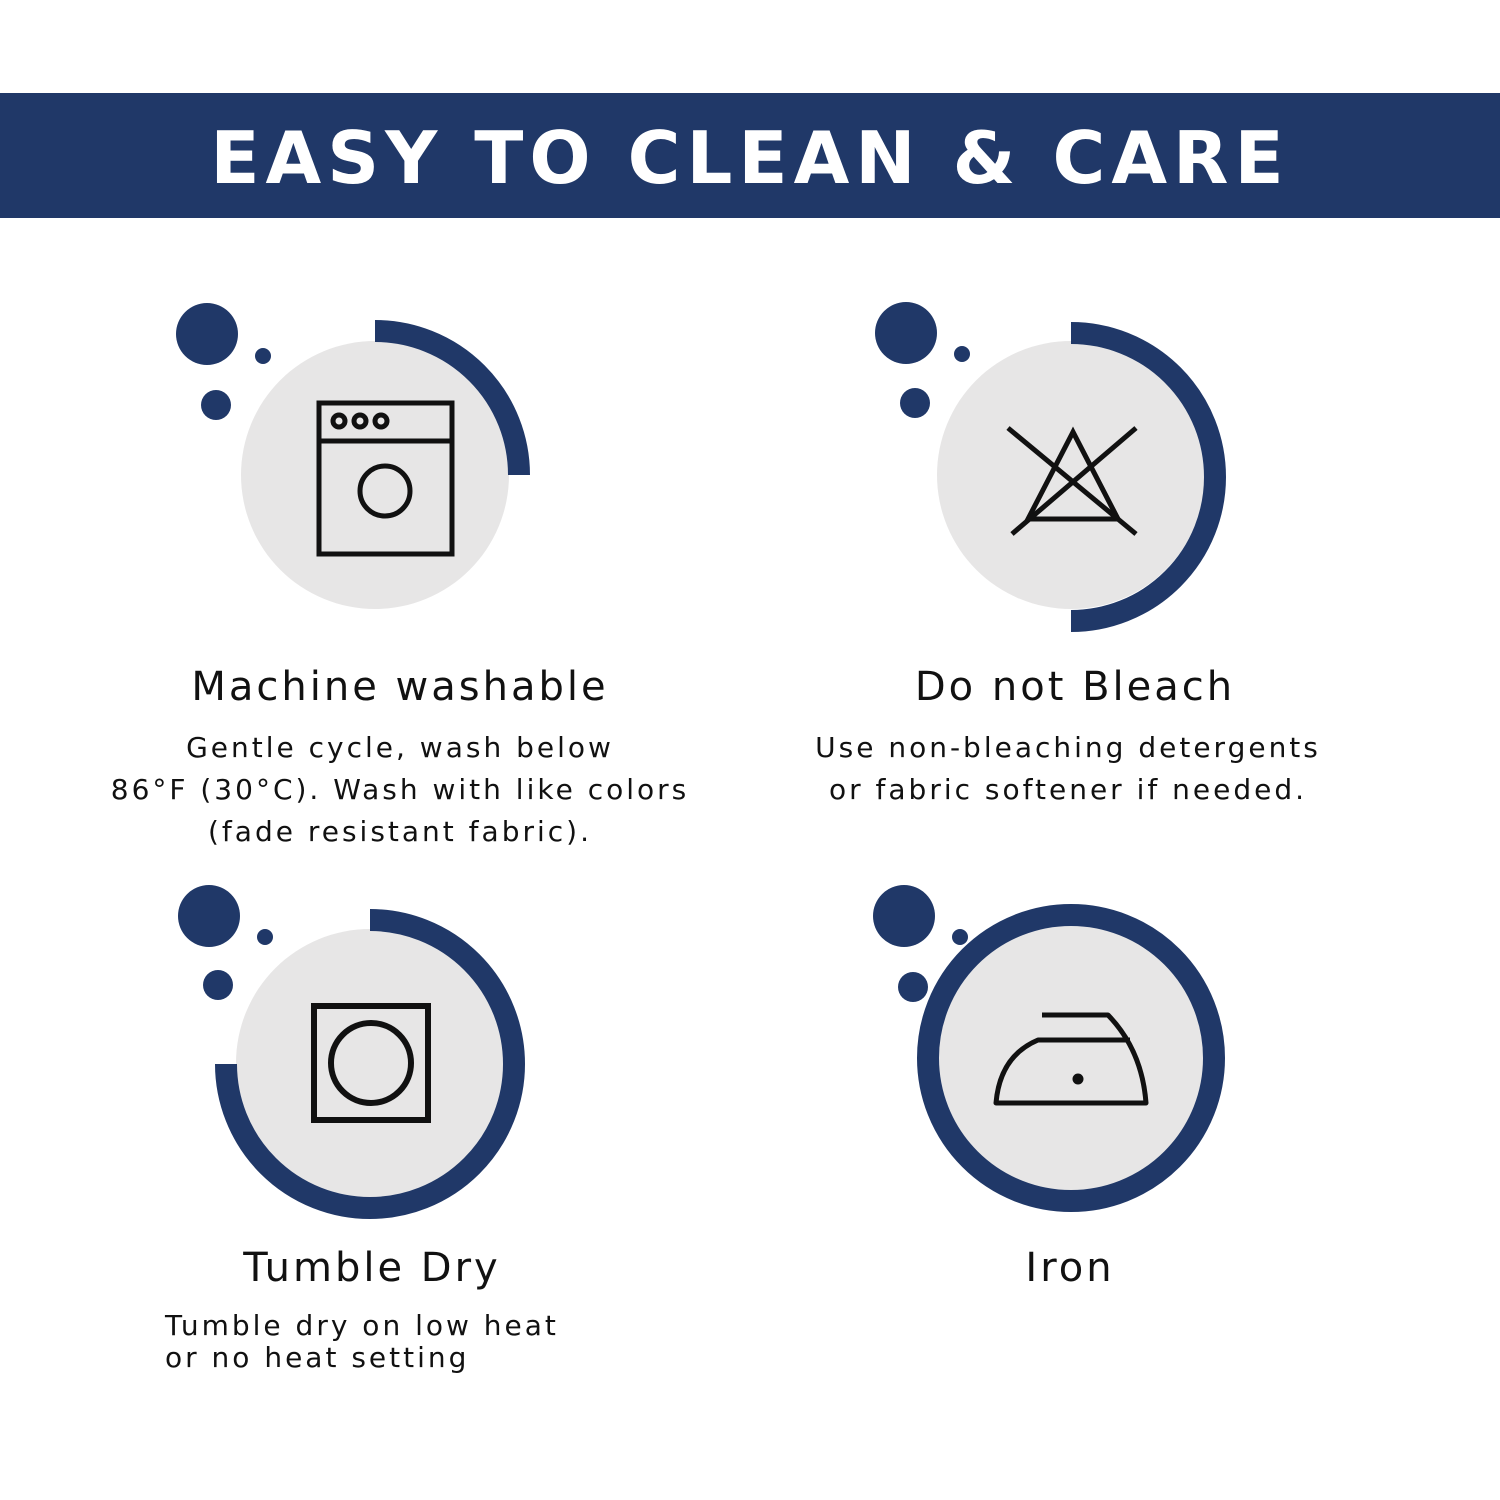 Image resolution: width=1500 pixels, height=1500 pixels. Describe the element at coordinates (400, 831) in the screenshot. I see `description-line: (fade resistant fabric).` at that location.